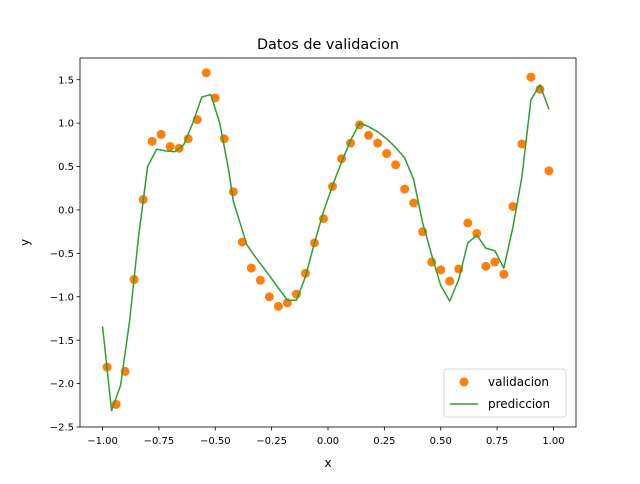  Describe the element at coordinates (66, 80) in the screenshot. I see `y-tick-label: 1.5` at that location.